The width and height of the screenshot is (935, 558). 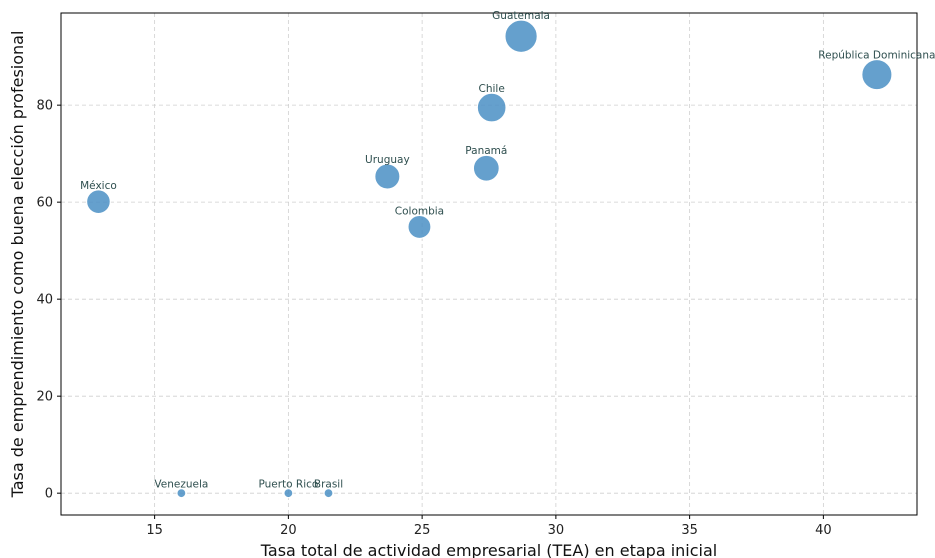 What do you see at coordinates (556, 530) in the screenshot?
I see `x-tick-label: 30` at bounding box center [556, 530].